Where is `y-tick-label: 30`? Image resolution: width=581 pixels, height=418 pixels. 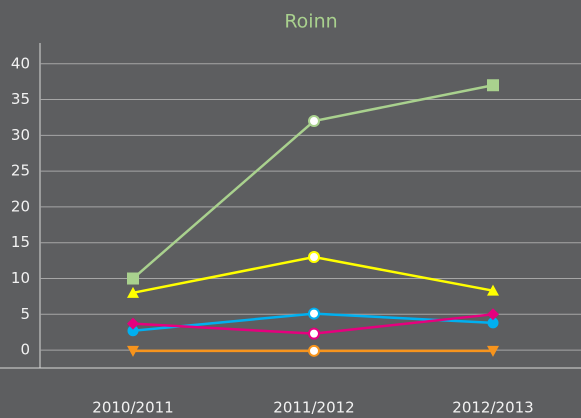 y-tick-label: 30 is located at coordinates (20, 135).